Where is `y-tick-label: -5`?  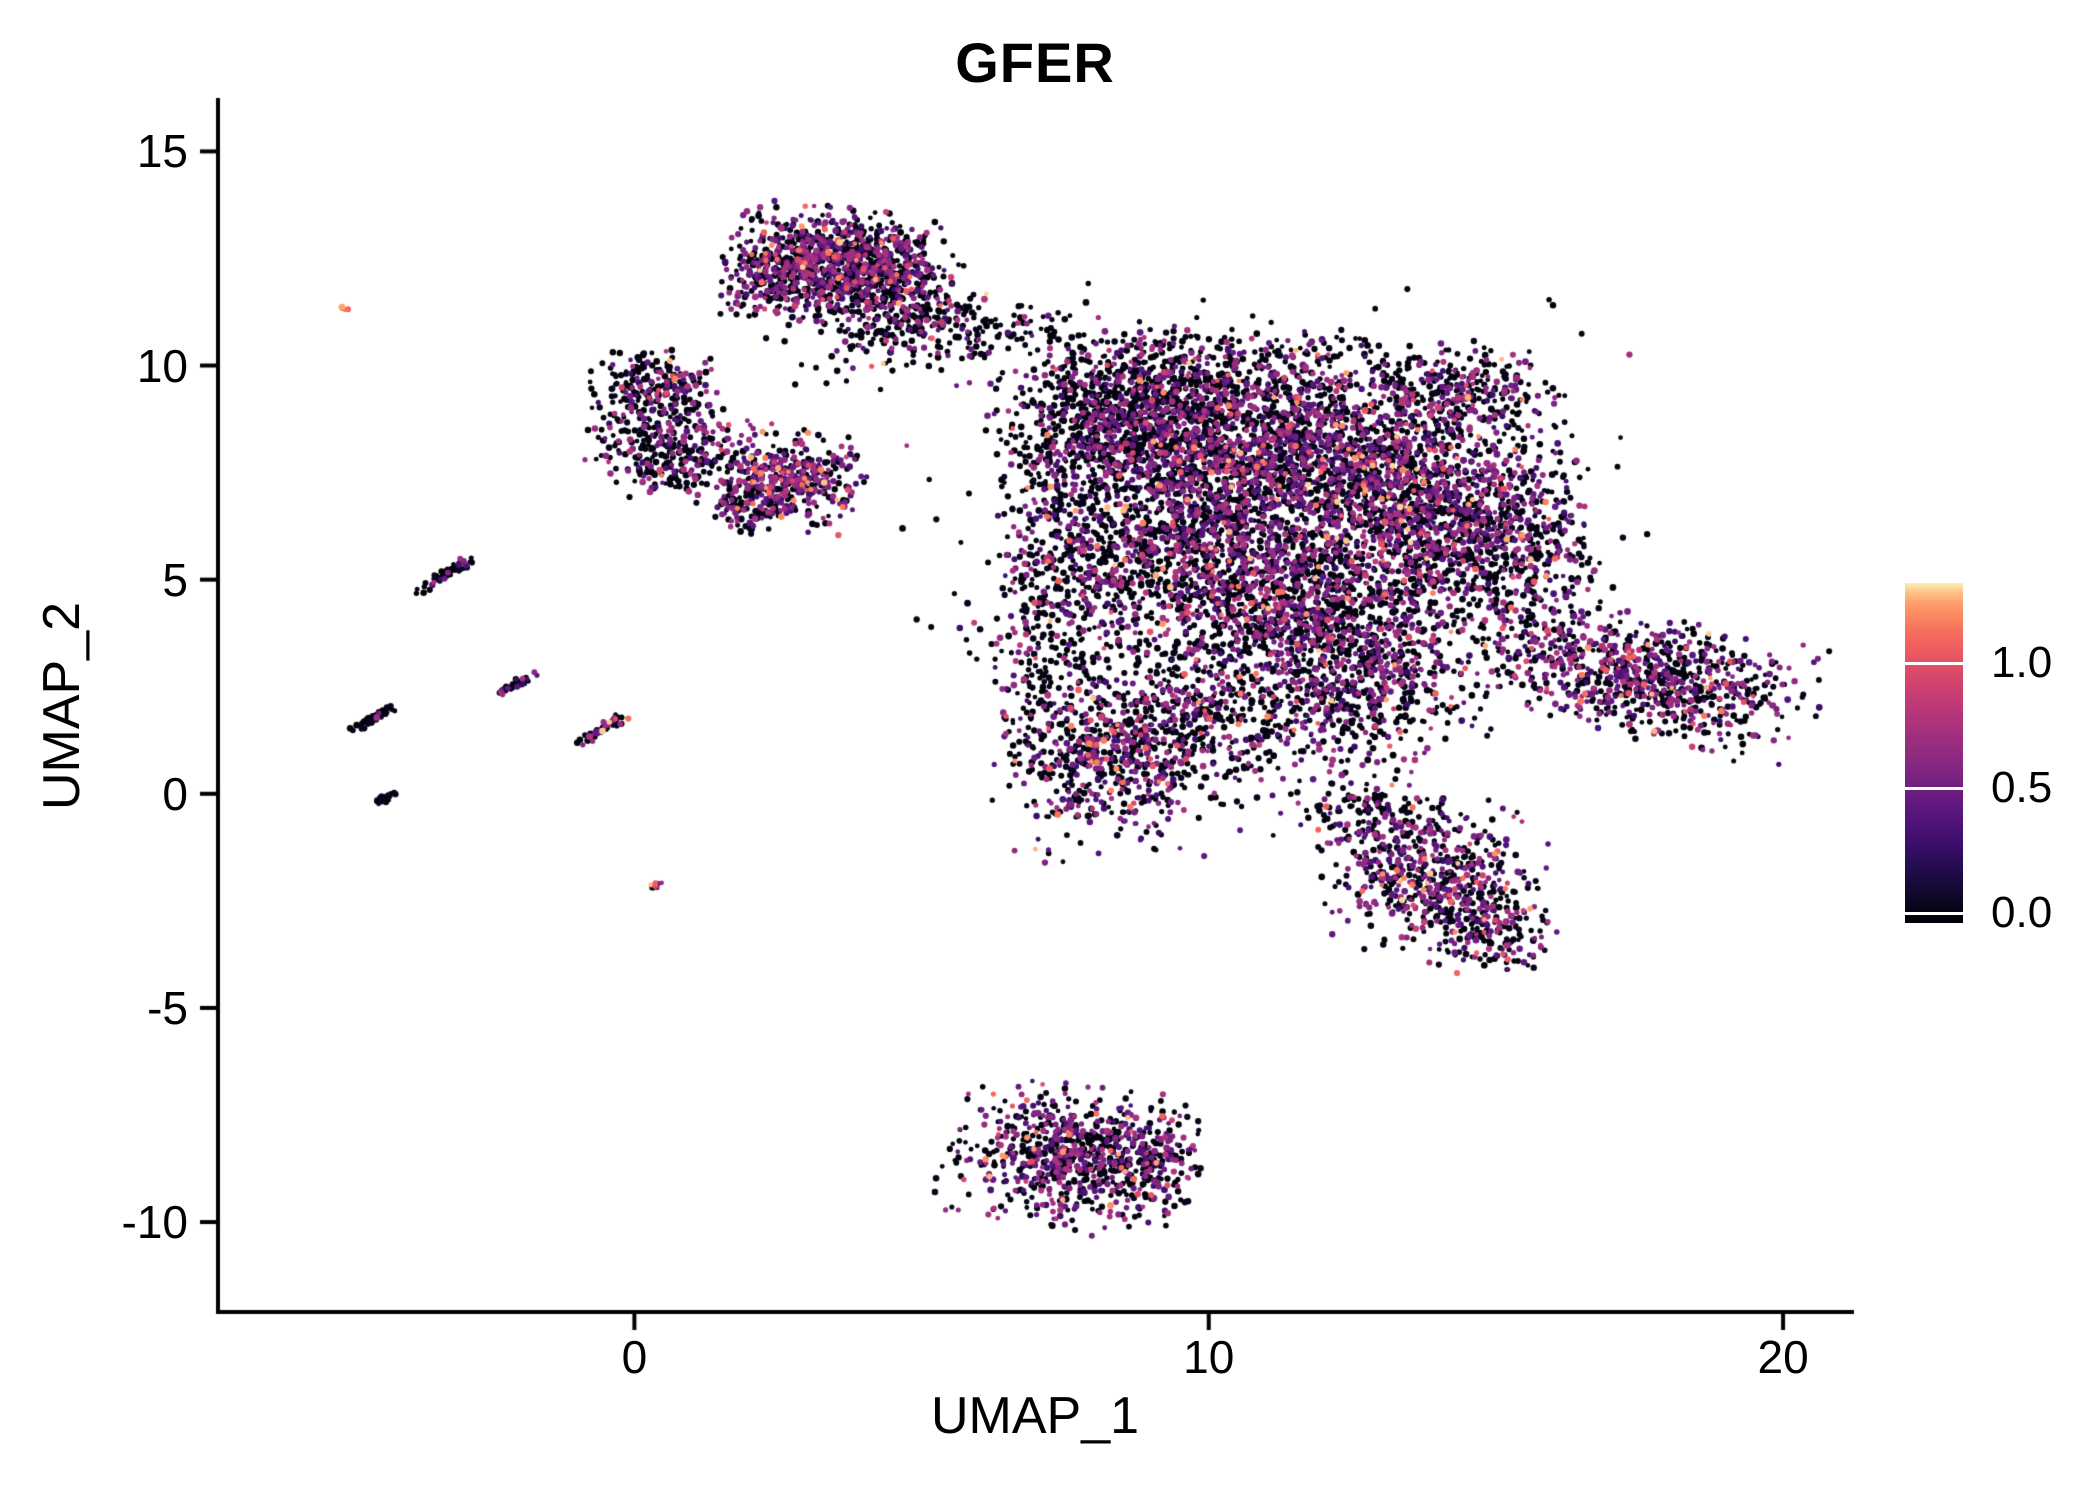 y-tick-label: -5 is located at coordinates (167, 1007).